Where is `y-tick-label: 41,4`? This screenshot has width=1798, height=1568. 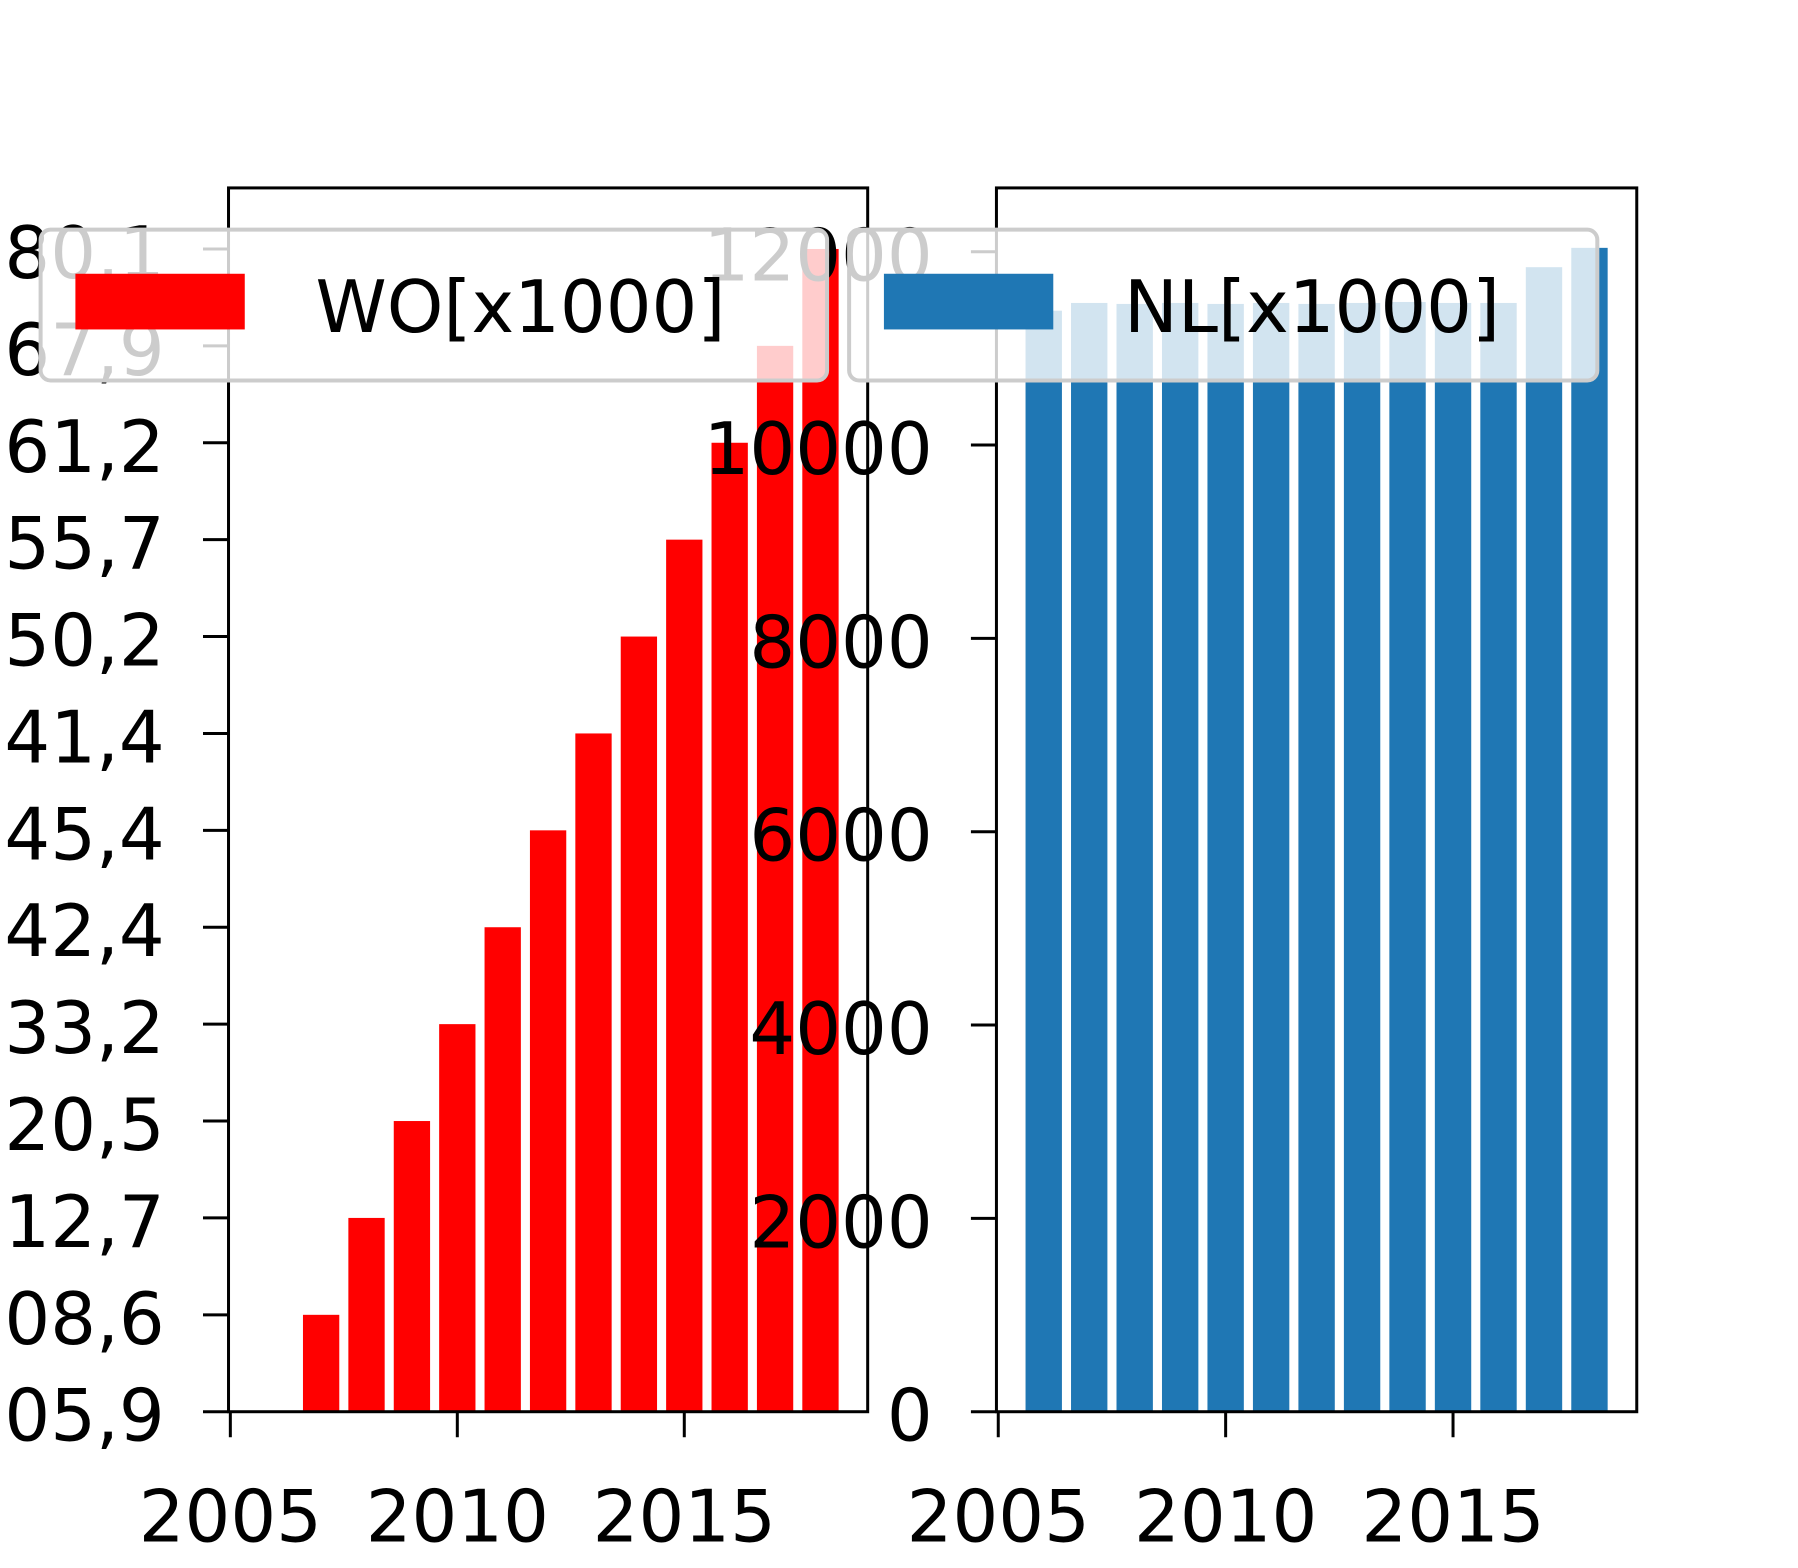
y-tick-label: 41,4 is located at coordinates (84, 737).